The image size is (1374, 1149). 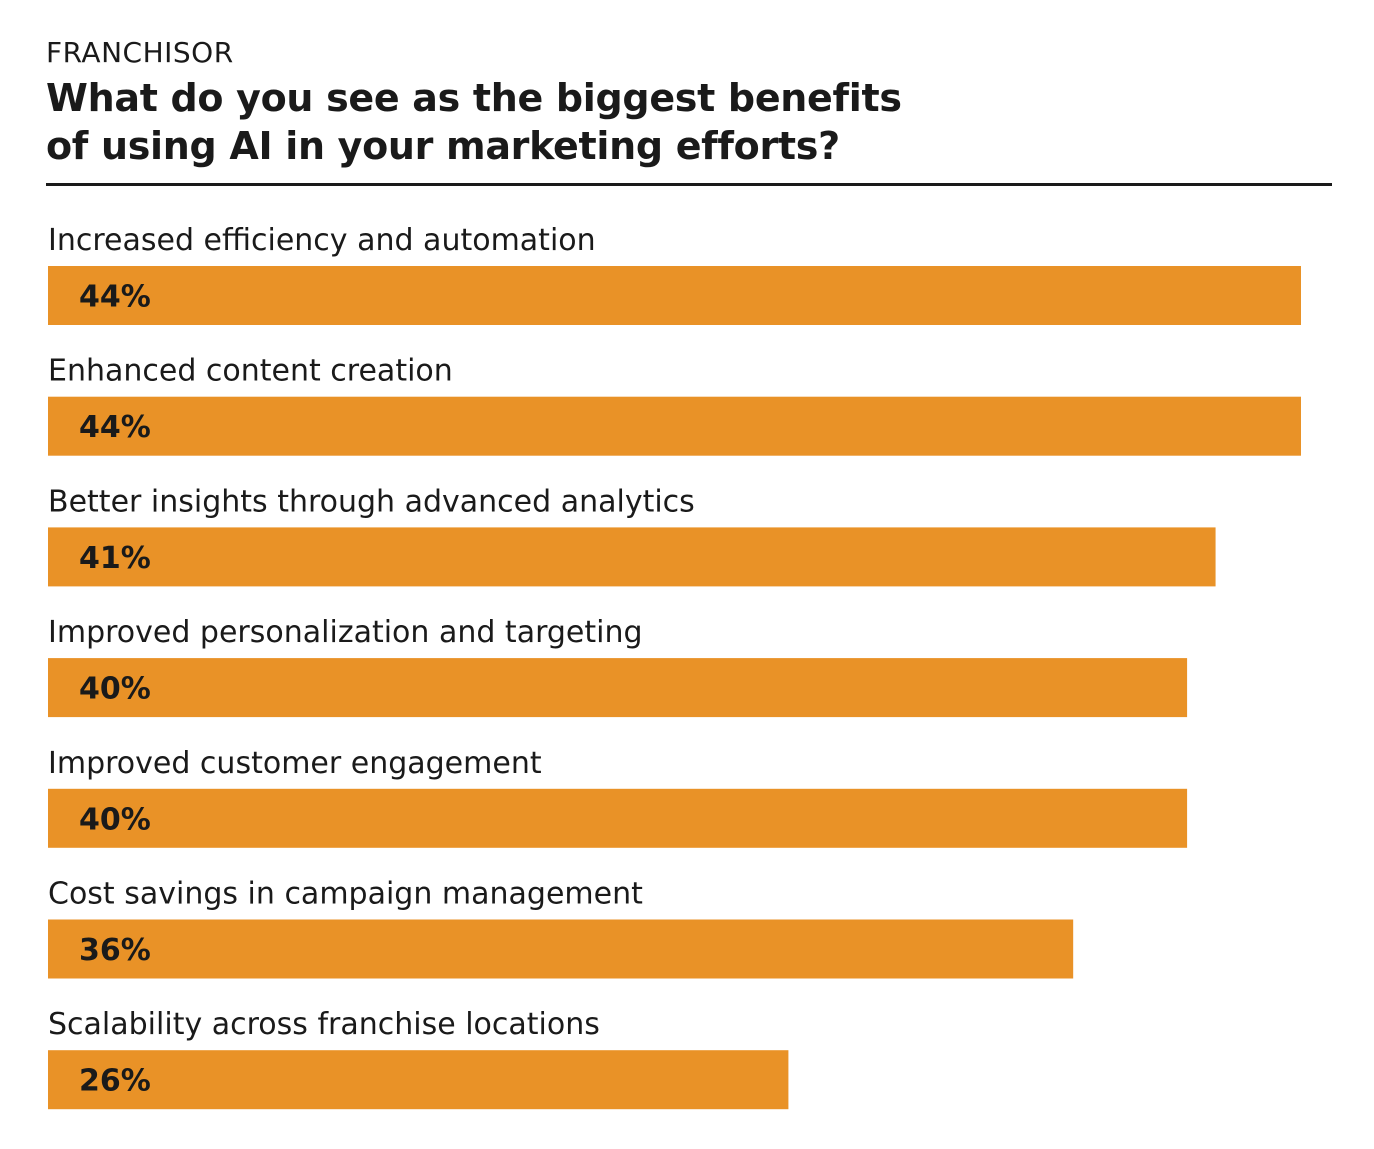 What do you see at coordinates (689, 184) in the screenshot?
I see `title-divider` at bounding box center [689, 184].